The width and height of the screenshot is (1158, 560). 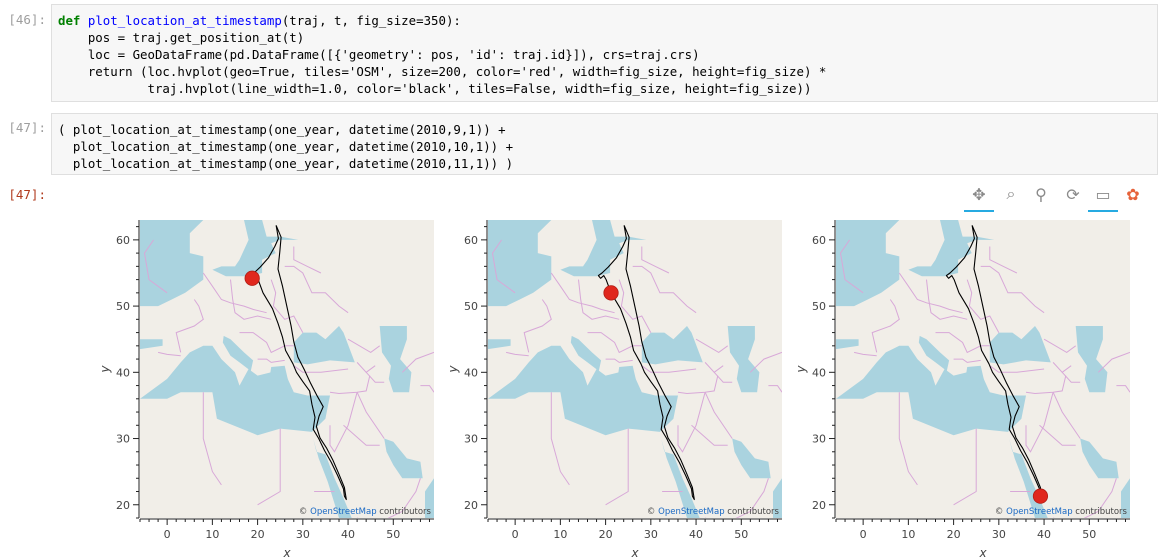 What do you see at coordinates (324, 345) in the screenshot?
I see `black-sea-water` at bounding box center [324, 345].